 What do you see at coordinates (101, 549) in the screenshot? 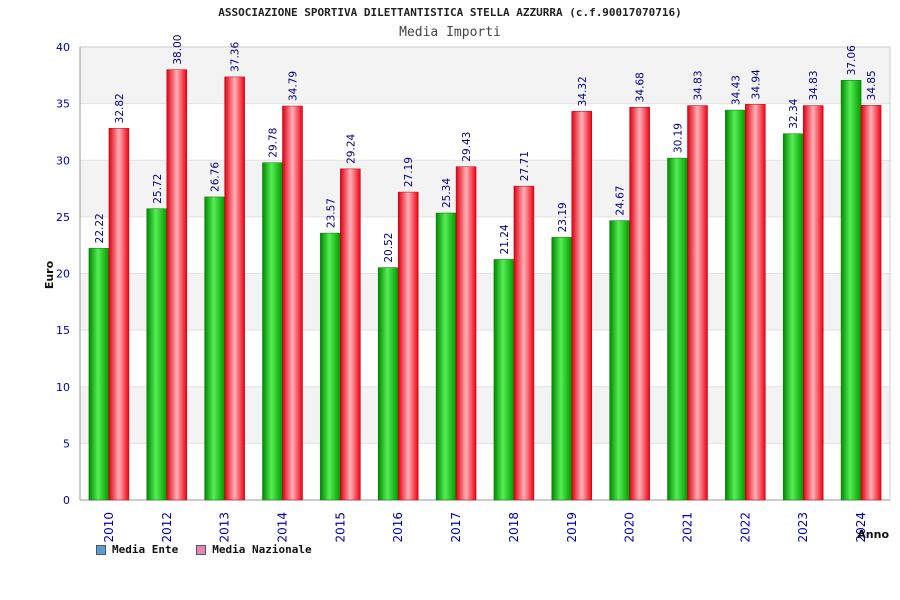
I see `legend-swatch-ente` at bounding box center [101, 549].